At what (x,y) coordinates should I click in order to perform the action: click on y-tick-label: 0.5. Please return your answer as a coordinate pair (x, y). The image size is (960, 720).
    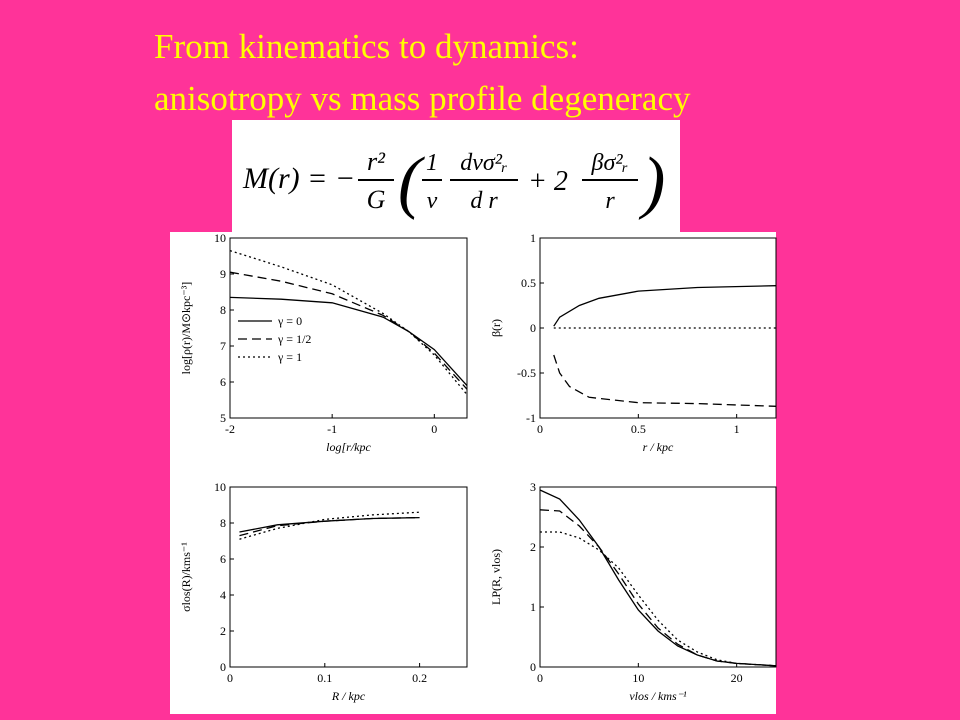
    Looking at the image, I should click on (528, 283).